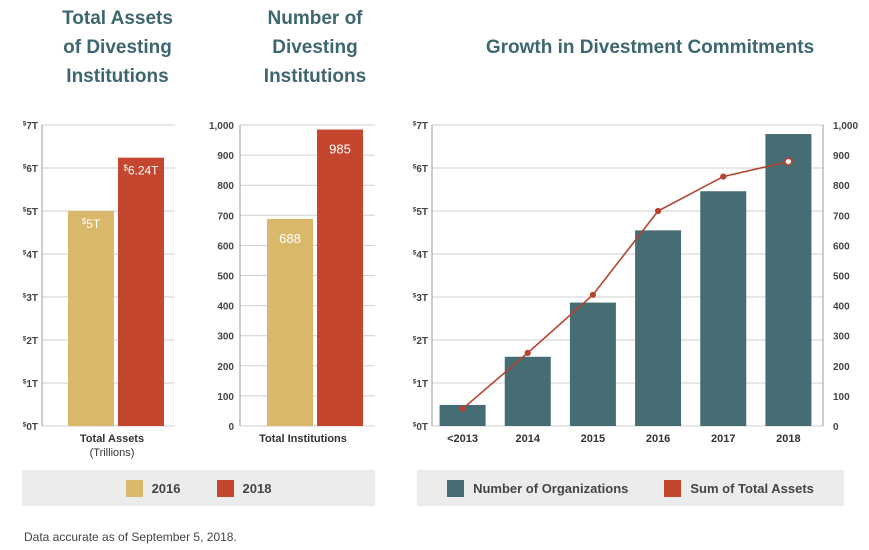  Describe the element at coordinates (141, 291) in the screenshot. I see `bar-assets-2018` at that location.